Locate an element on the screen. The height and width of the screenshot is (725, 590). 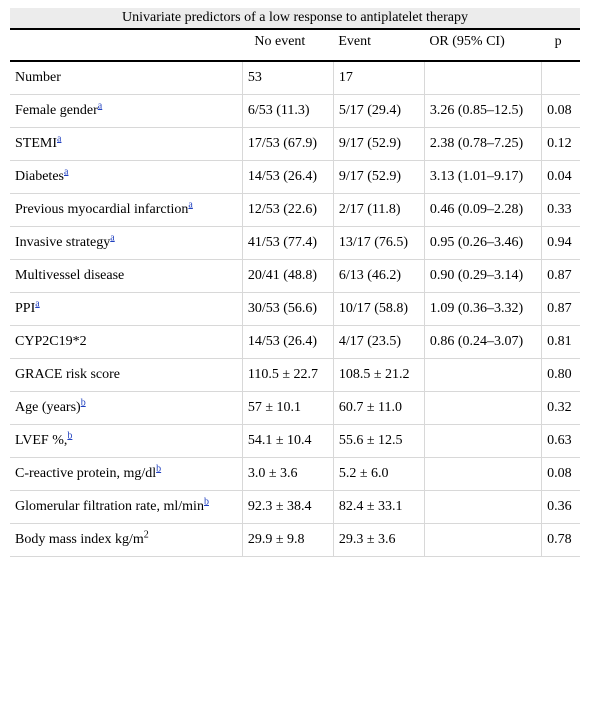
row-label-cell: Number is located at coordinates (126, 78).